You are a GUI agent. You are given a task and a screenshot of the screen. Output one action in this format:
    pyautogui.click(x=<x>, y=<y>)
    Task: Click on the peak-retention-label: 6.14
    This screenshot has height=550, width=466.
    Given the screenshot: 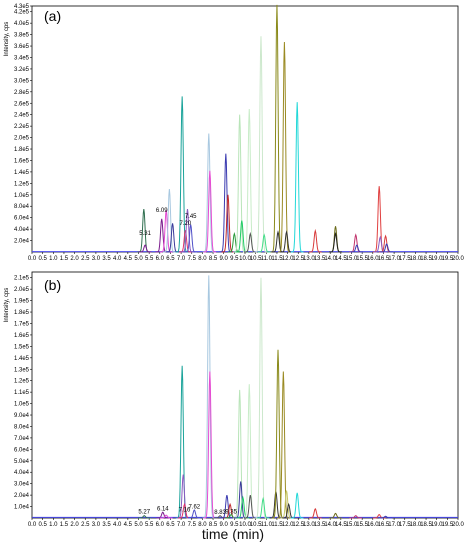 What is the action you would take?
    pyautogui.click(x=163, y=510)
    